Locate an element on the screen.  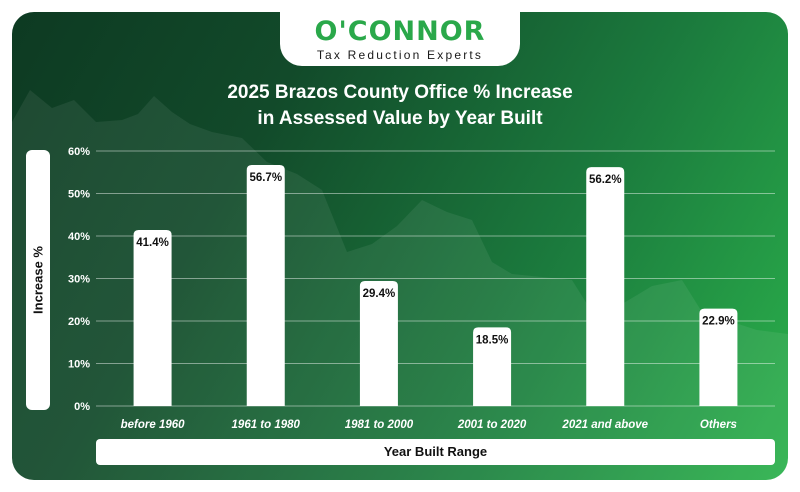
x-tick-label: 2001 to 2020 is located at coordinates (492, 425).